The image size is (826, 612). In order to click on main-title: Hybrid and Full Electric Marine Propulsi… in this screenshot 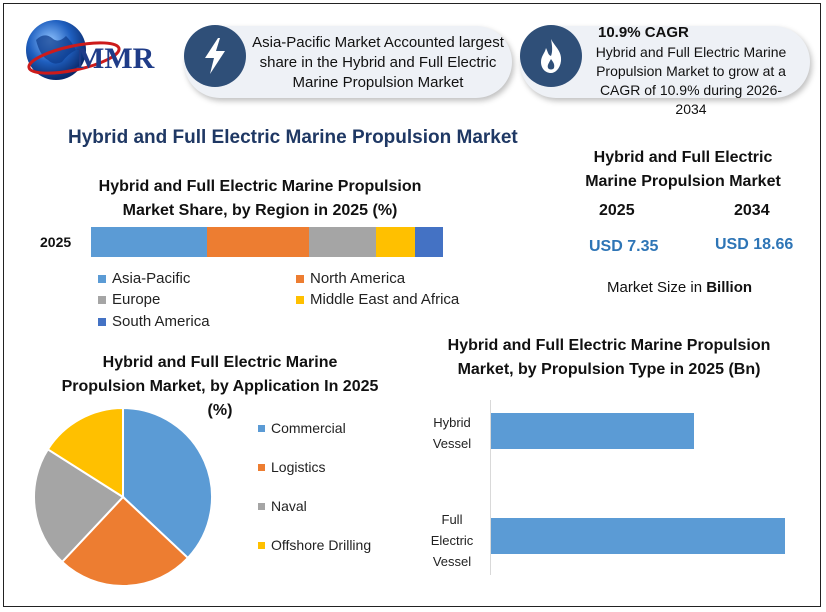, I will do `click(293, 137)`.